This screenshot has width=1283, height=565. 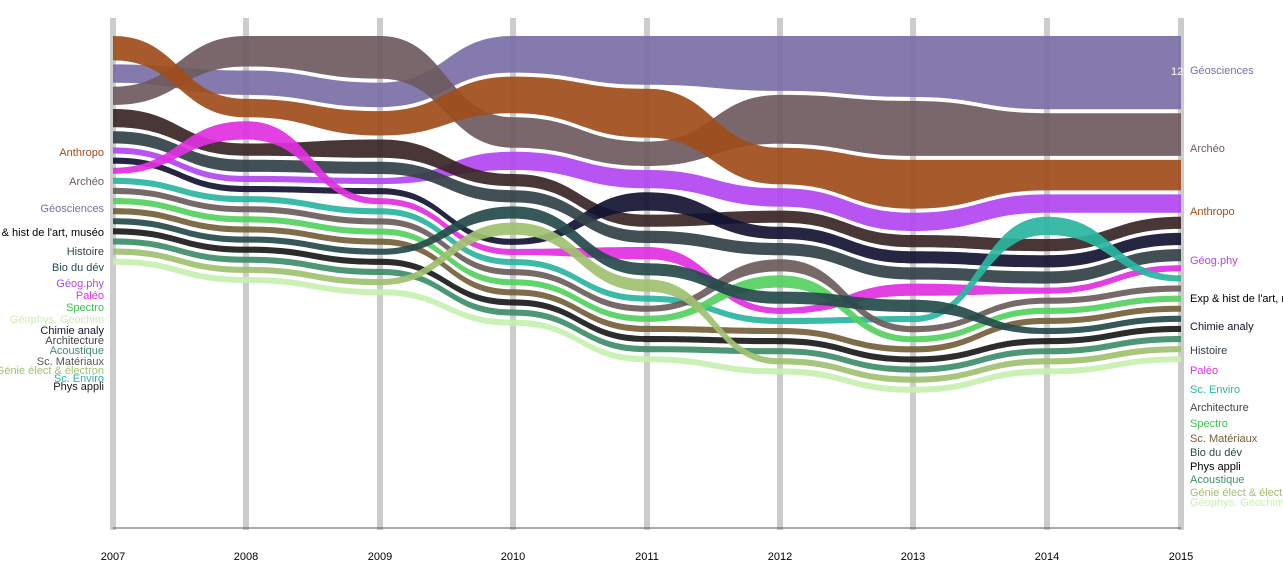 What do you see at coordinates (780, 274) in the screenshot?
I see `year-bar-2012` at bounding box center [780, 274].